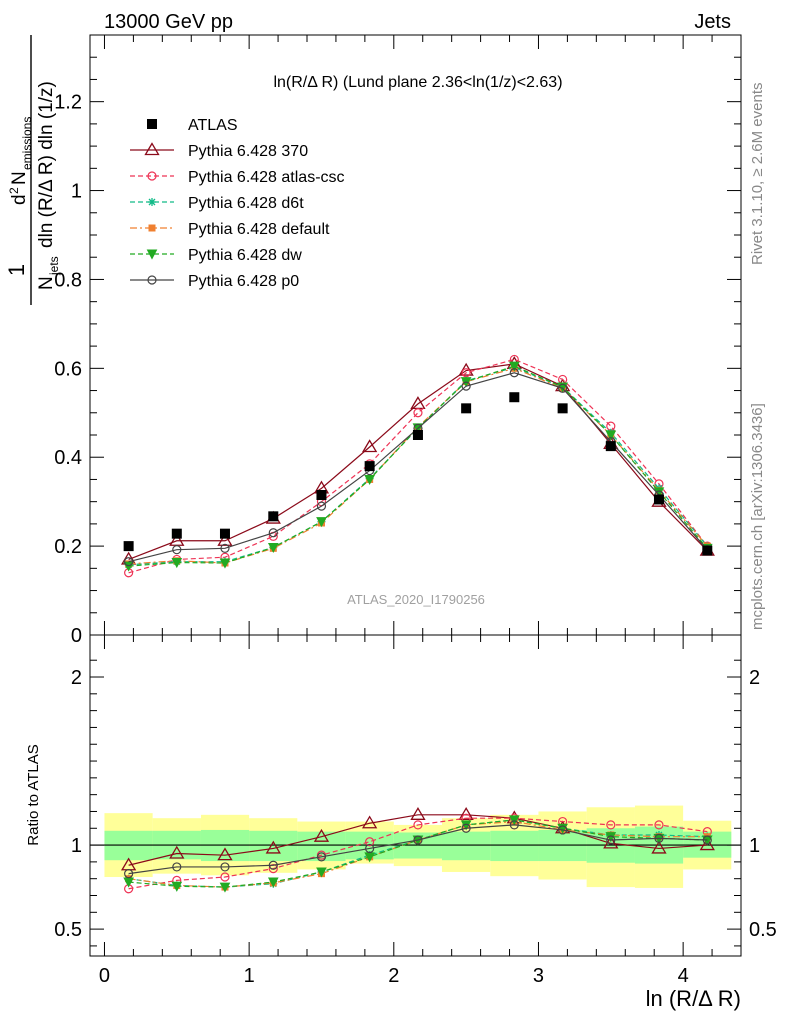 The image size is (786, 1024). What do you see at coordinates (243, 281) in the screenshot?
I see `legend-entry-label: Pythia 6.428 p0` at bounding box center [243, 281].